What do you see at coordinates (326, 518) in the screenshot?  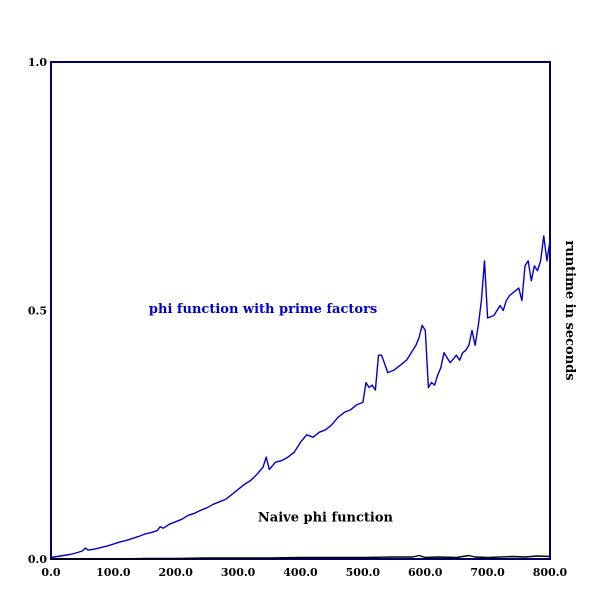 I see `series-label-naive: Naive phi function` at bounding box center [326, 518].